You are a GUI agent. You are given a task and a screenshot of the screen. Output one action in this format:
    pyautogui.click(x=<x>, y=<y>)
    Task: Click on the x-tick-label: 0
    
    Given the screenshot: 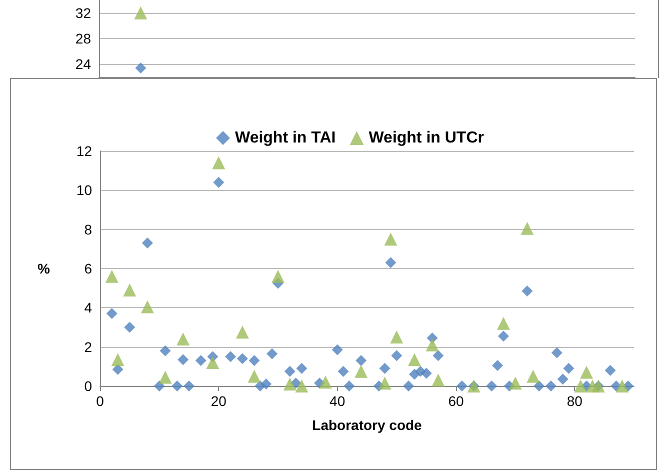 What is the action you would take?
    pyautogui.click(x=100, y=401)
    